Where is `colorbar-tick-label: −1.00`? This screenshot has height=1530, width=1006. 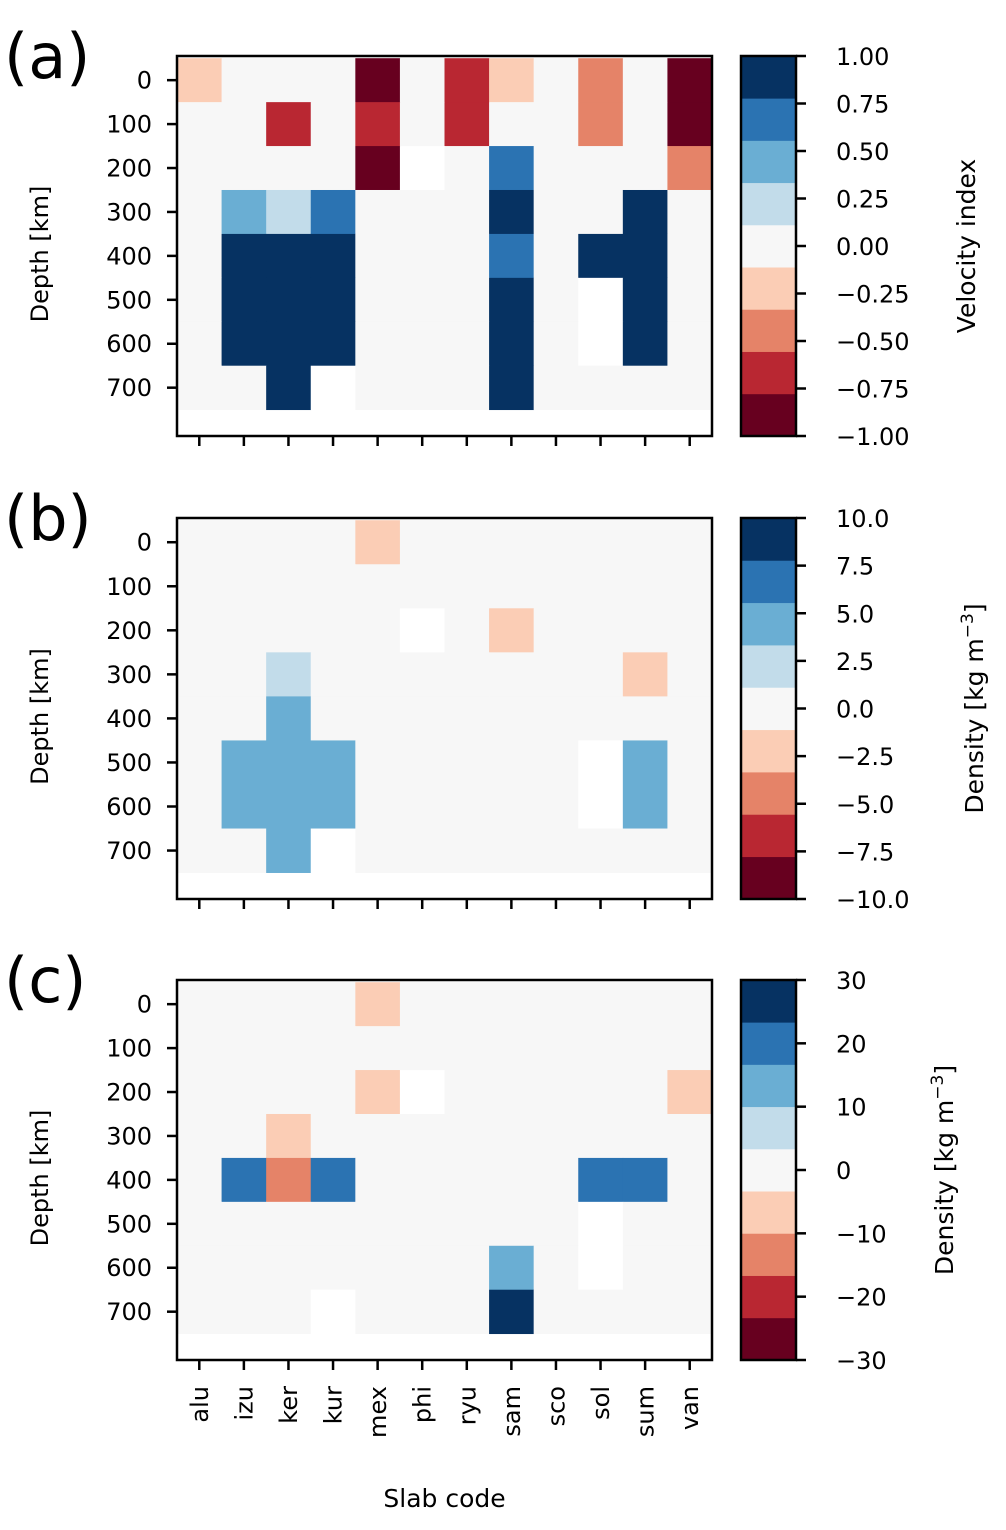 colorbar-tick-label: −1.00 is located at coordinates (873, 437).